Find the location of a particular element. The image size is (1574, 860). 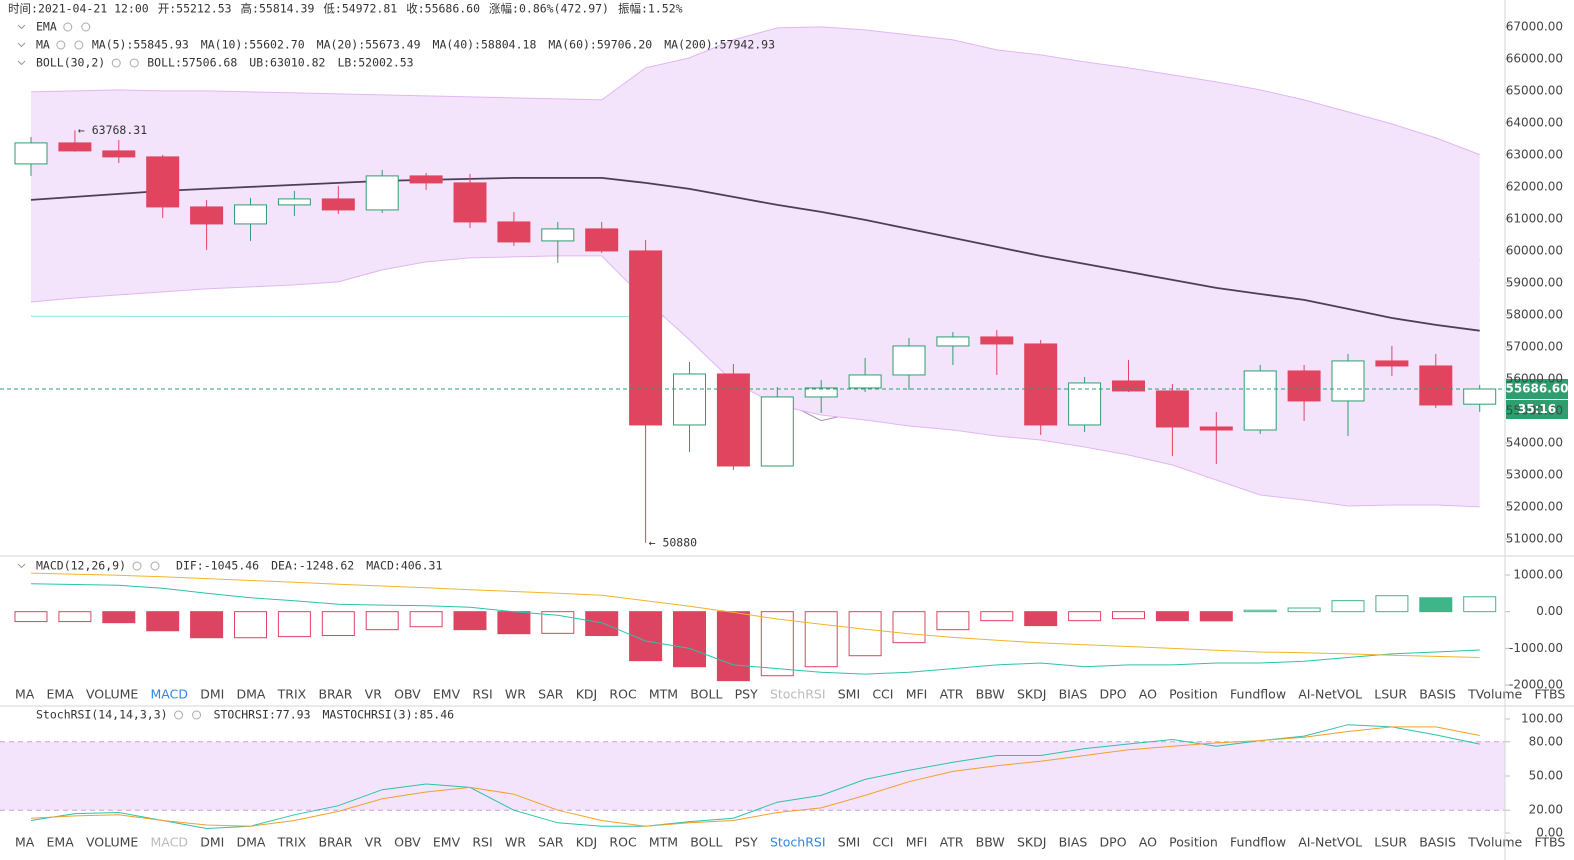

y-tick-label: 63000.00 is located at coordinates (1534, 154).